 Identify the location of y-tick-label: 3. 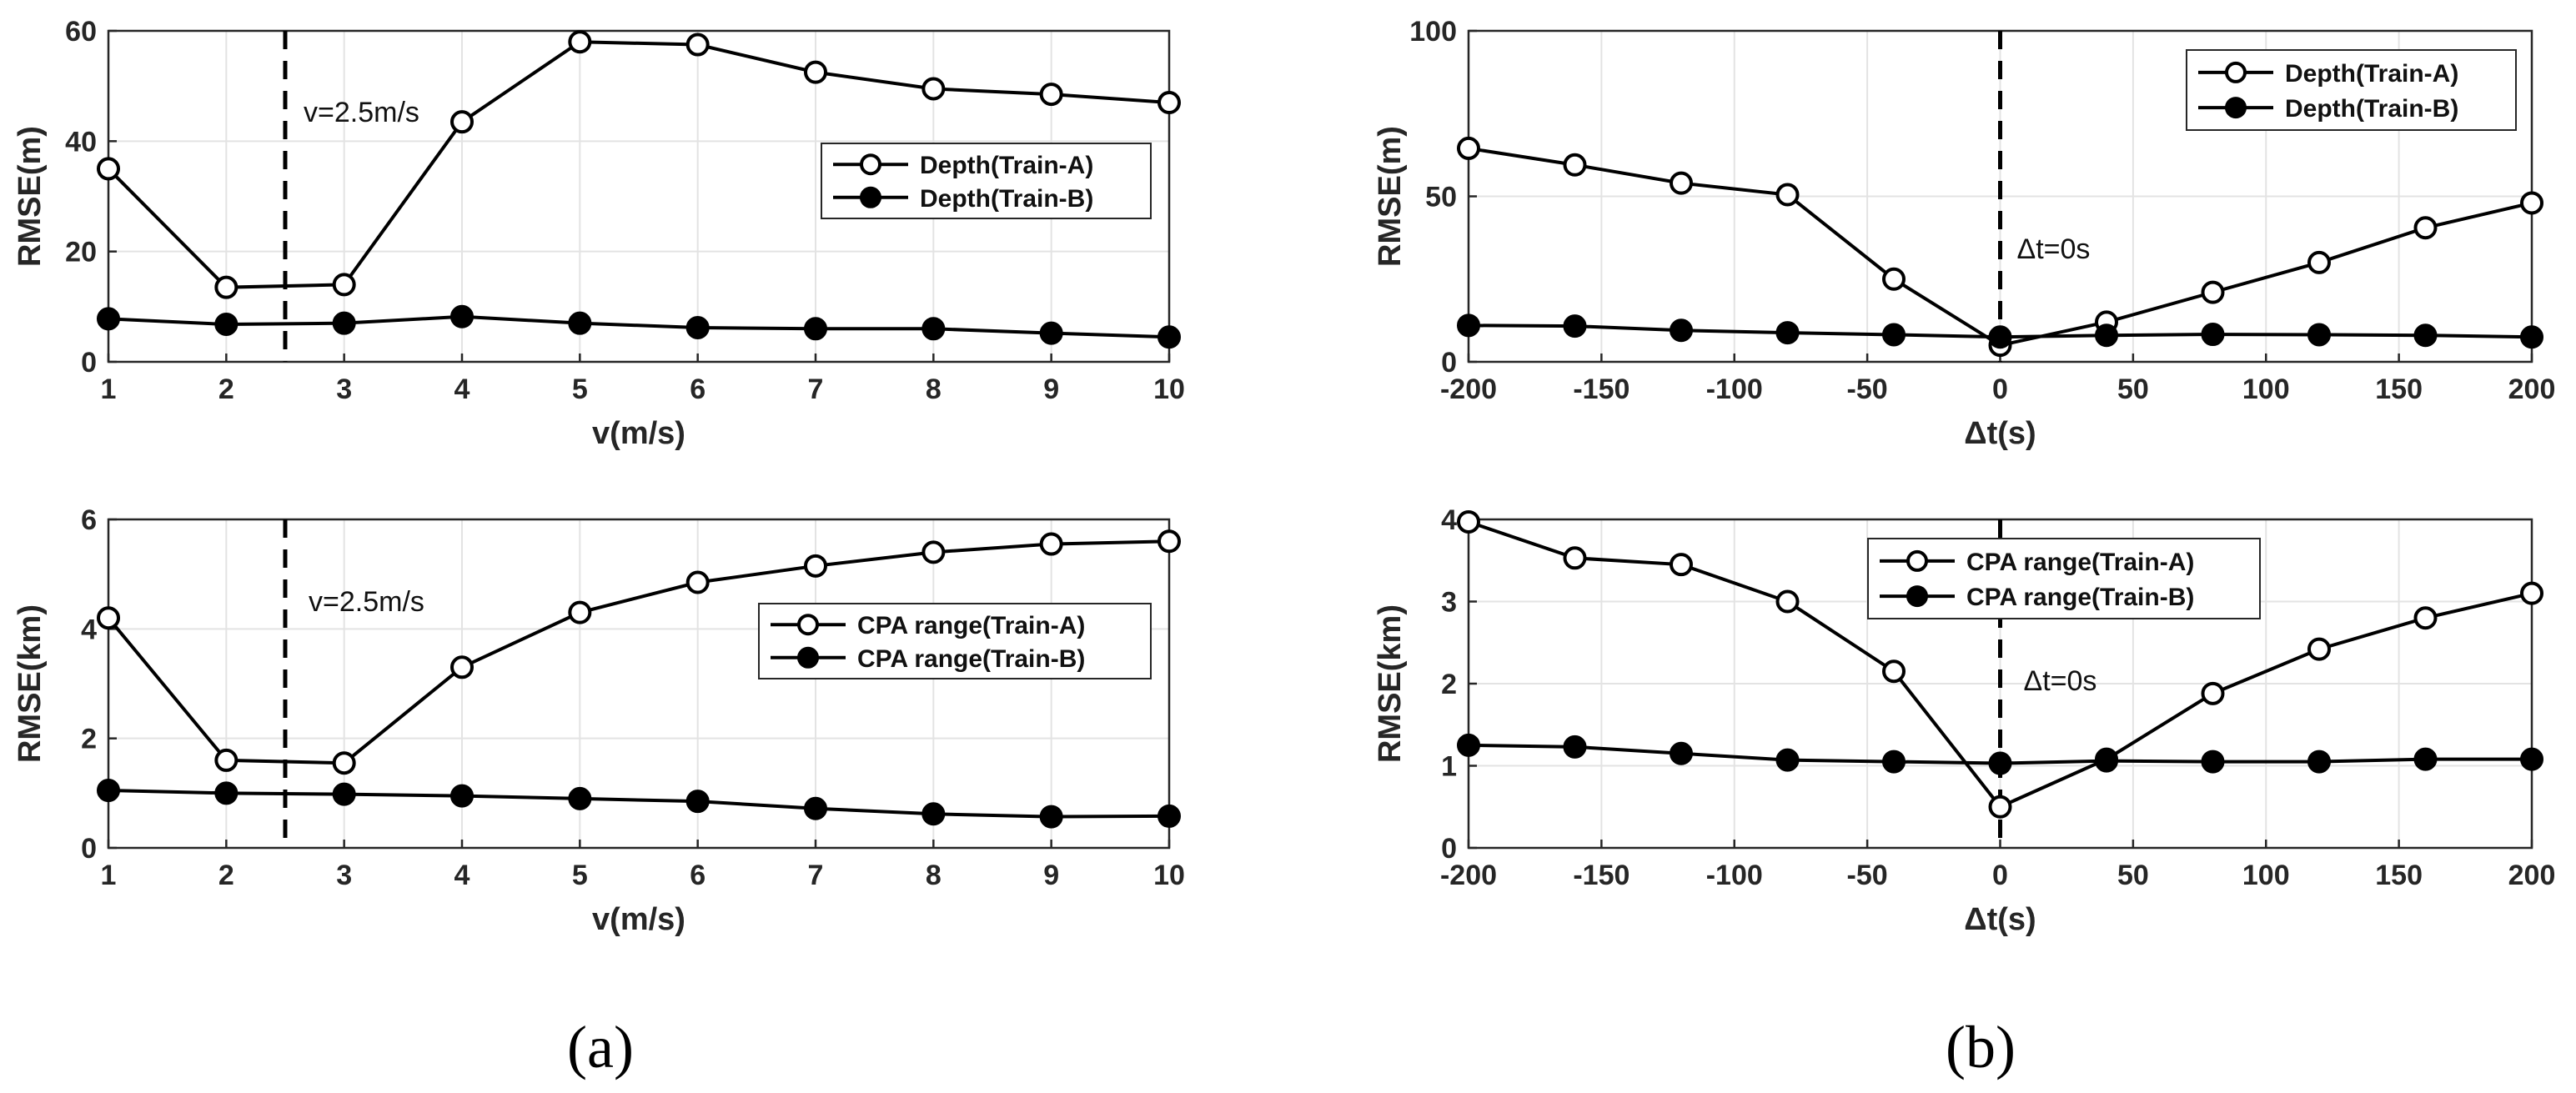
(1449, 603).